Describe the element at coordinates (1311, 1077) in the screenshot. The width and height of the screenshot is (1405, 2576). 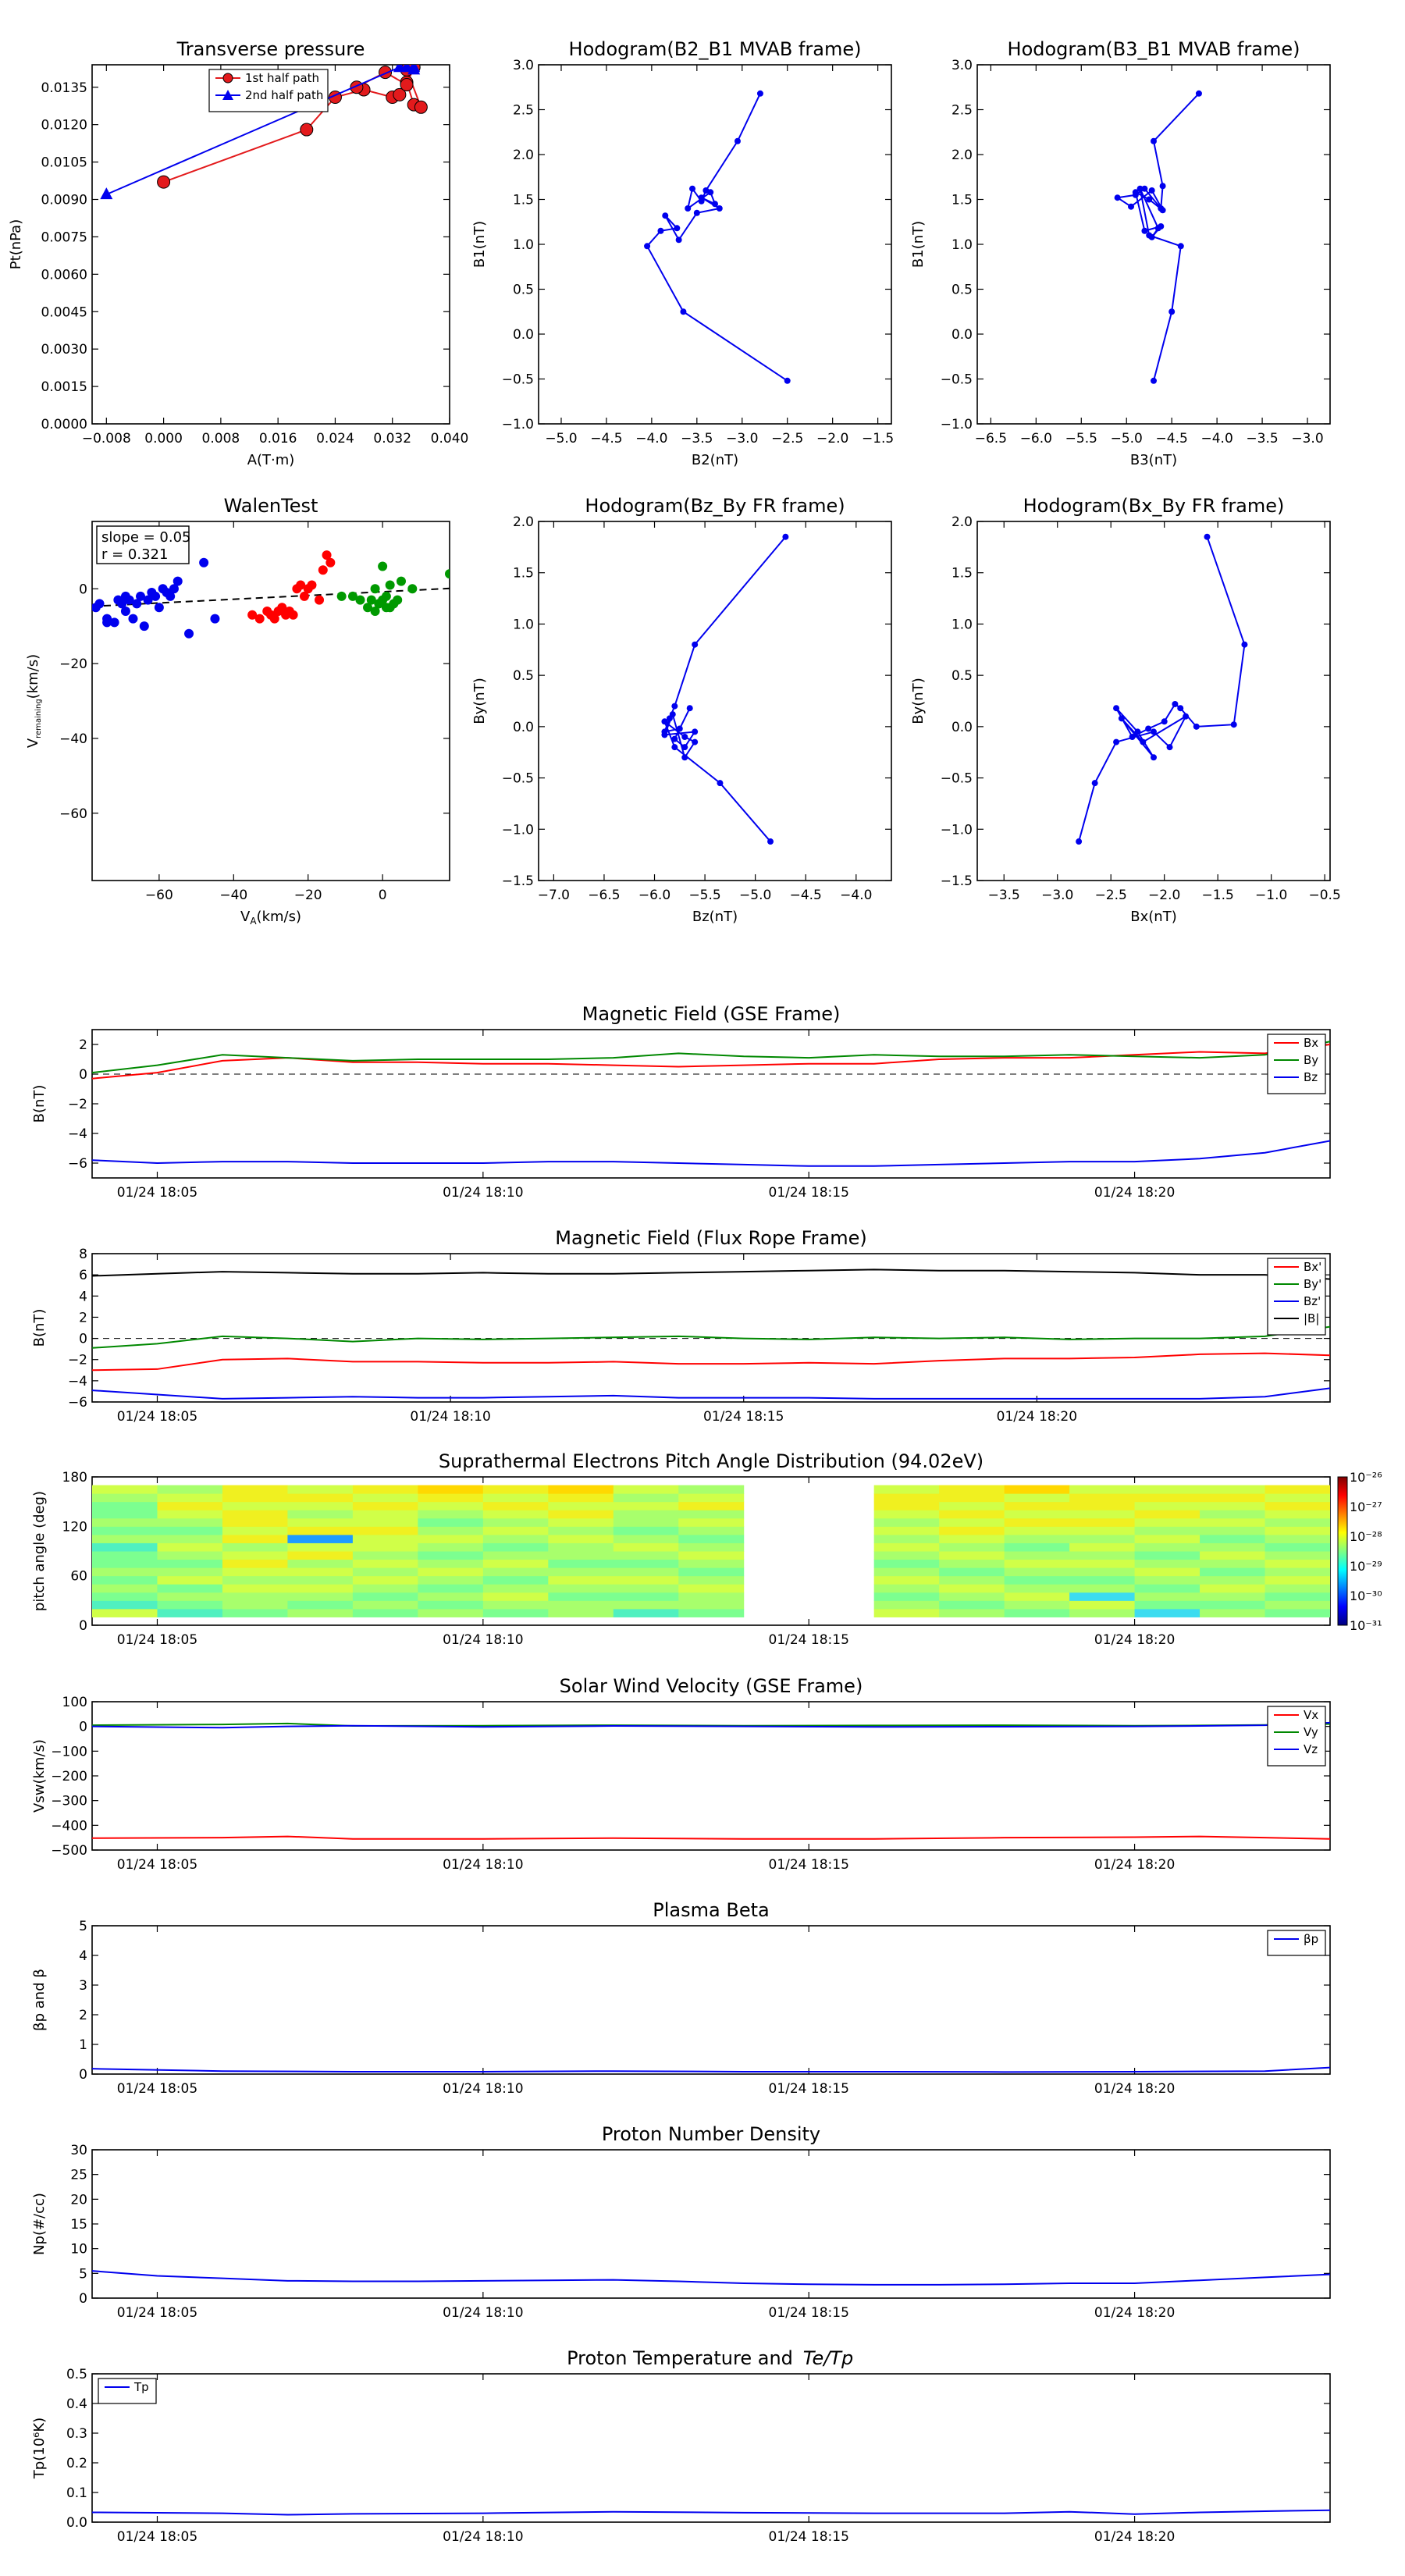
I see `legend-label: Bz` at that location.